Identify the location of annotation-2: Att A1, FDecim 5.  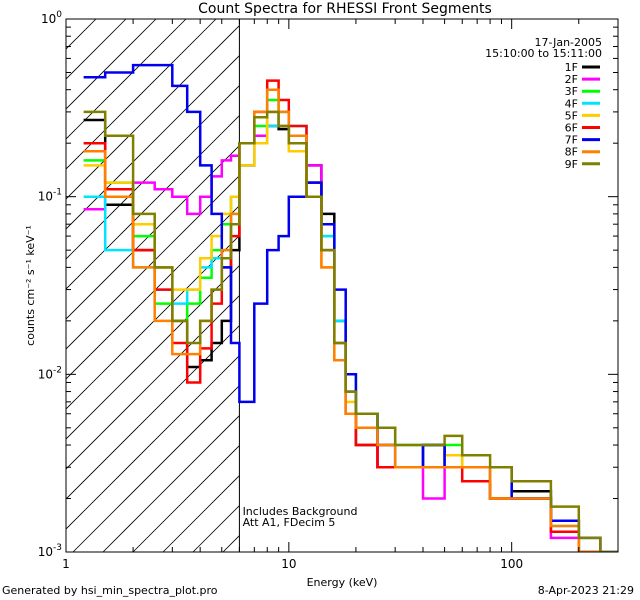
(289, 522).